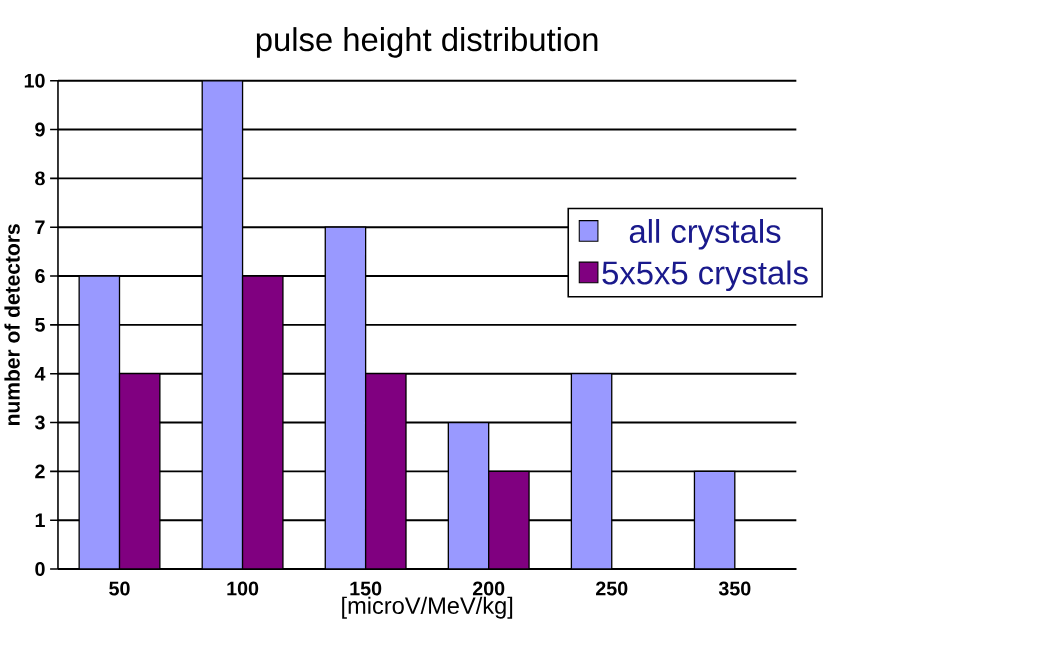 The width and height of the screenshot is (1039, 651). What do you see at coordinates (39, 422) in the screenshot?
I see `y-tick-label: 3` at bounding box center [39, 422].